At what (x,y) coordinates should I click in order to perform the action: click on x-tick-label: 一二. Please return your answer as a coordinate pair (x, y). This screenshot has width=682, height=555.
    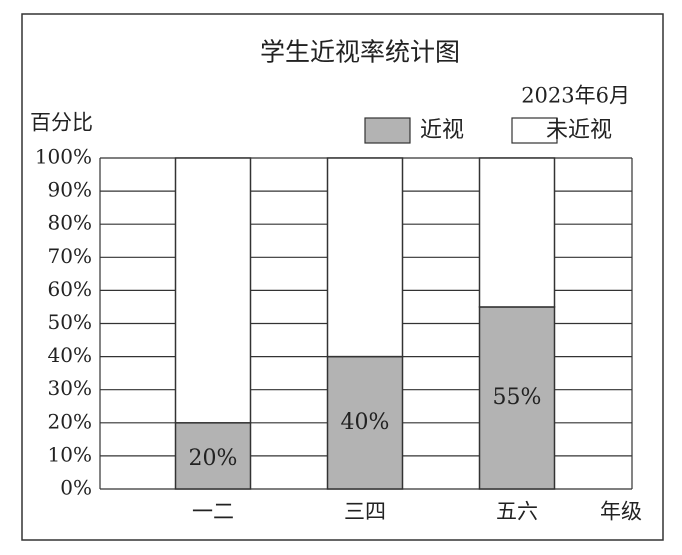
    Looking at the image, I should click on (213, 512).